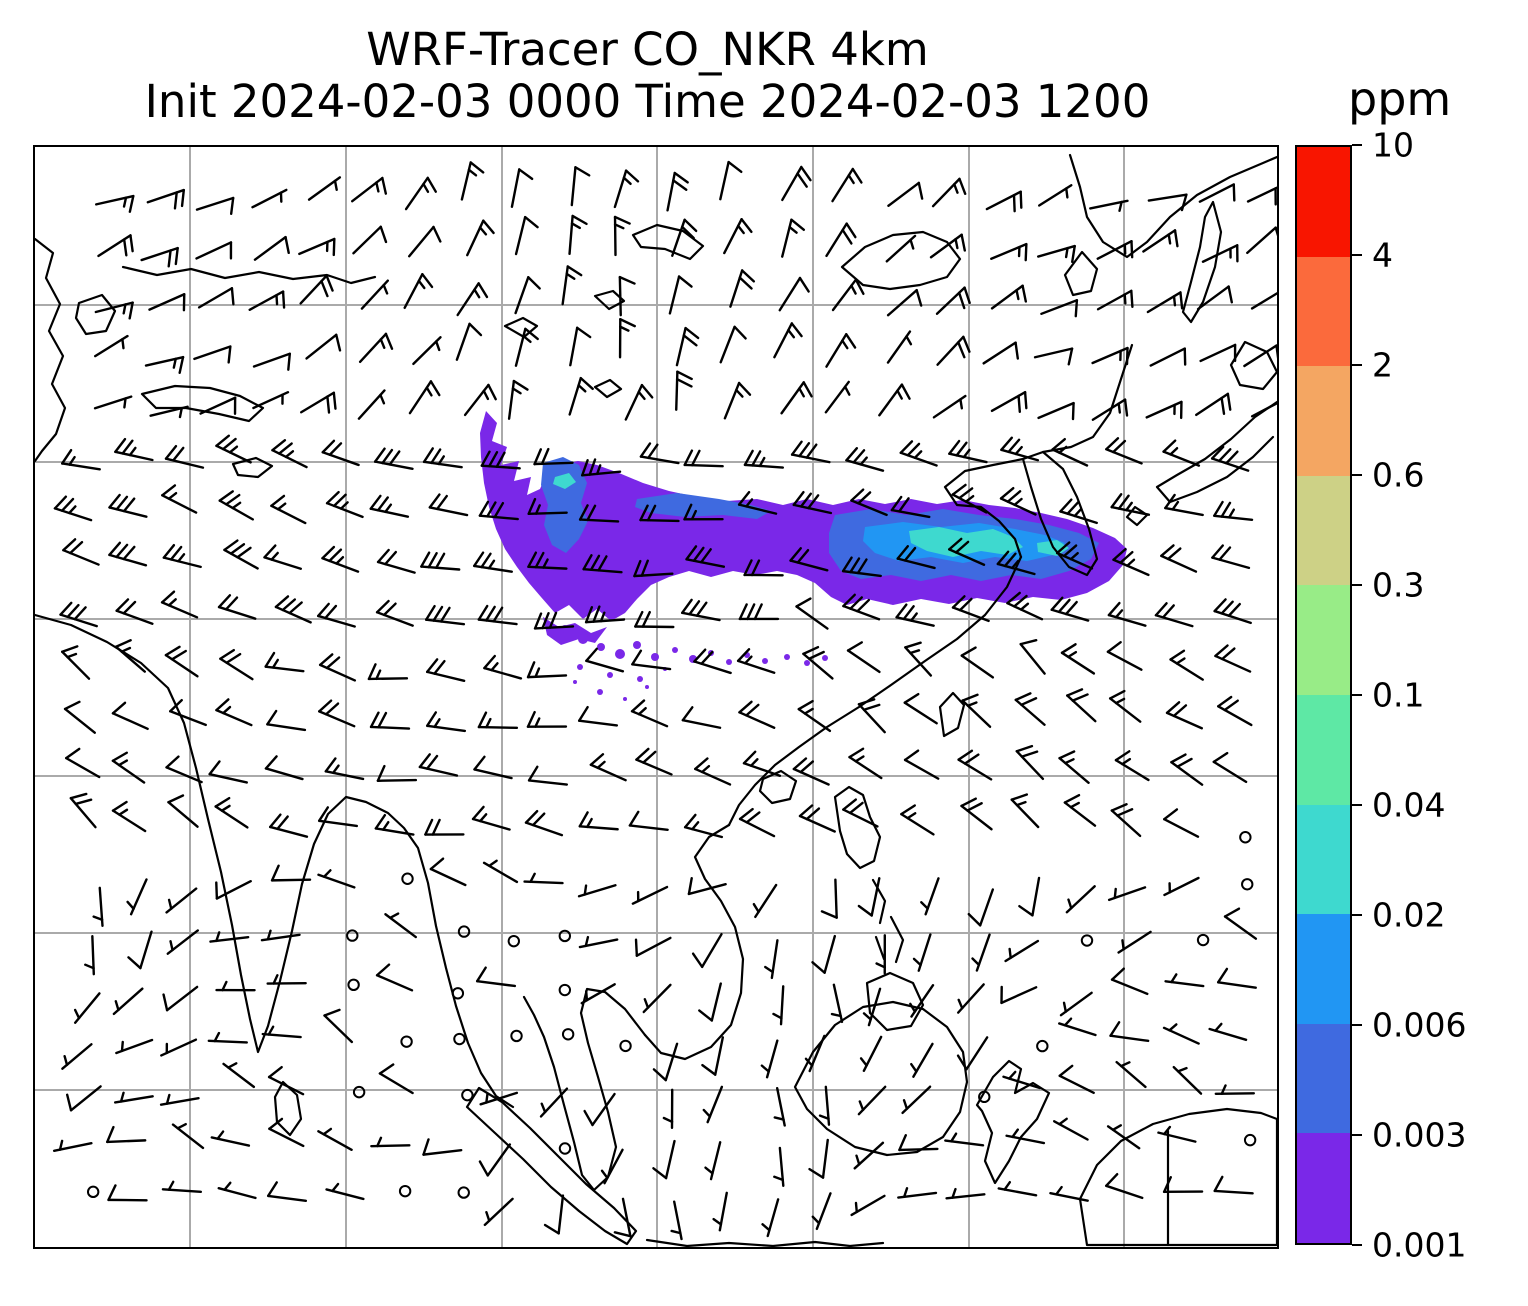  What do you see at coordinates (406, 1041) in the screenshot?
I see `calm-circle` at bounding box center [406, 1041].